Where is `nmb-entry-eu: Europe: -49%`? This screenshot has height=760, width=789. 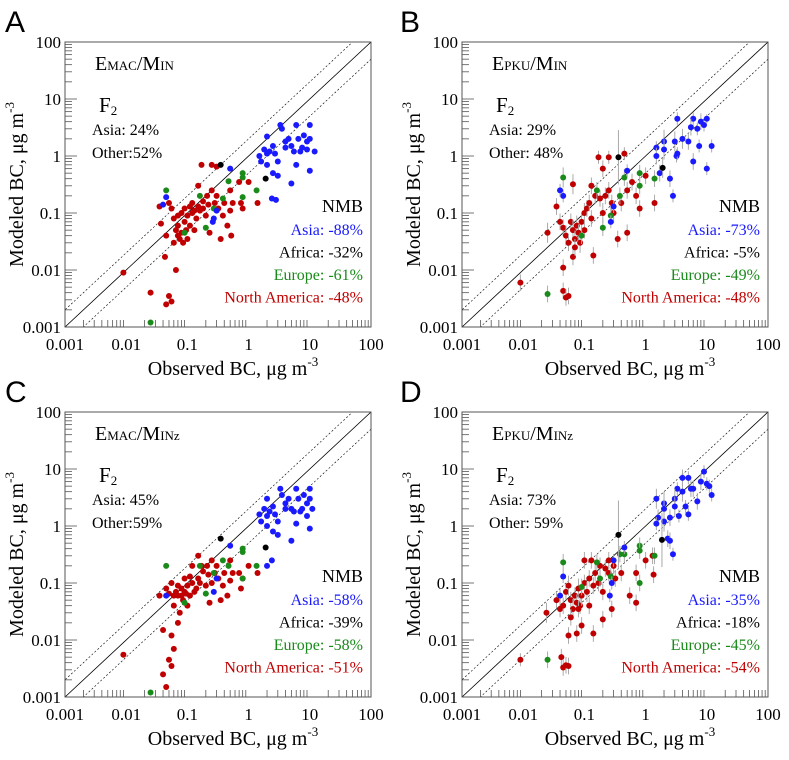
nmb-entry-eu: Europe: -49% is located at coordinates (715, 275).